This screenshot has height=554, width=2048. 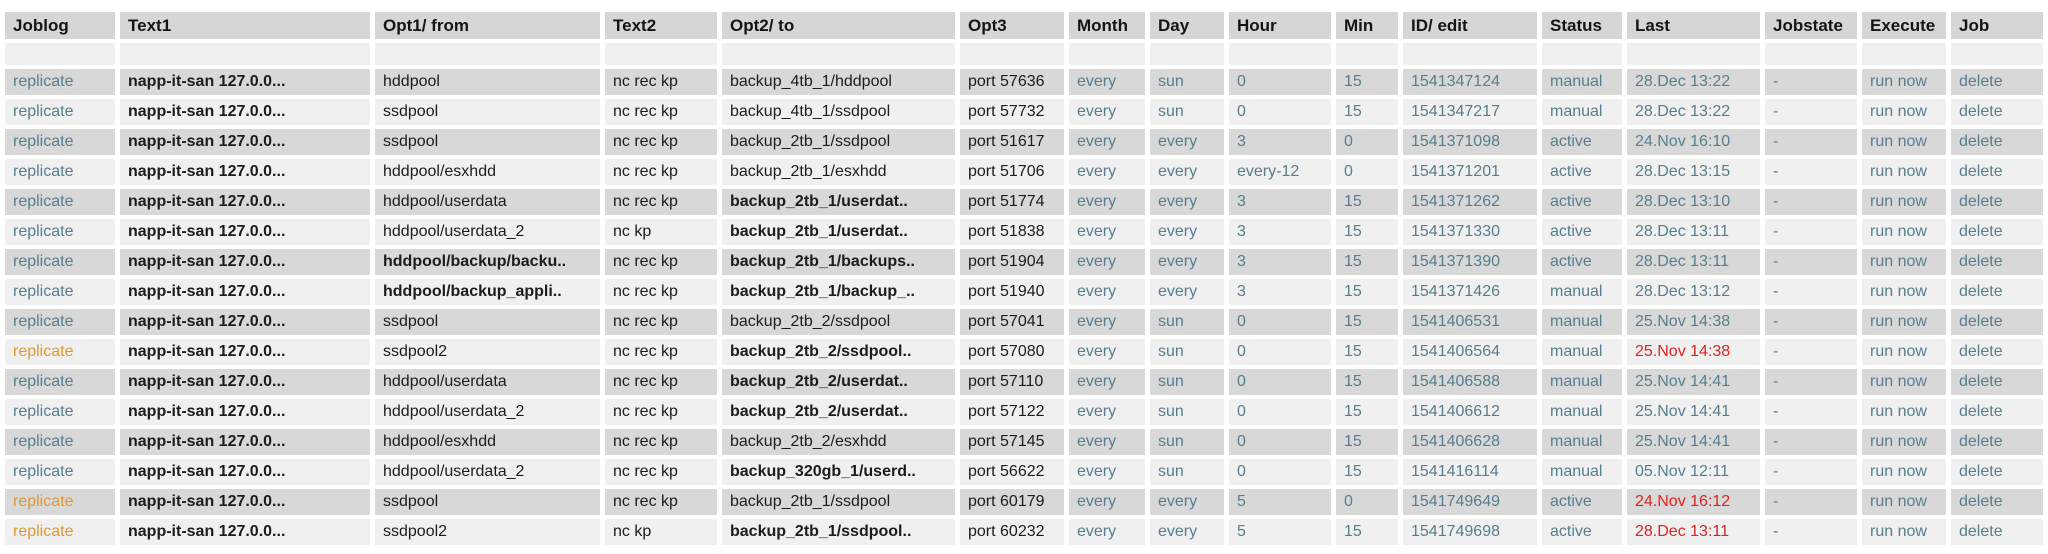 I want to click on cell-id: 1541371098, so click(x=1470, y=142).